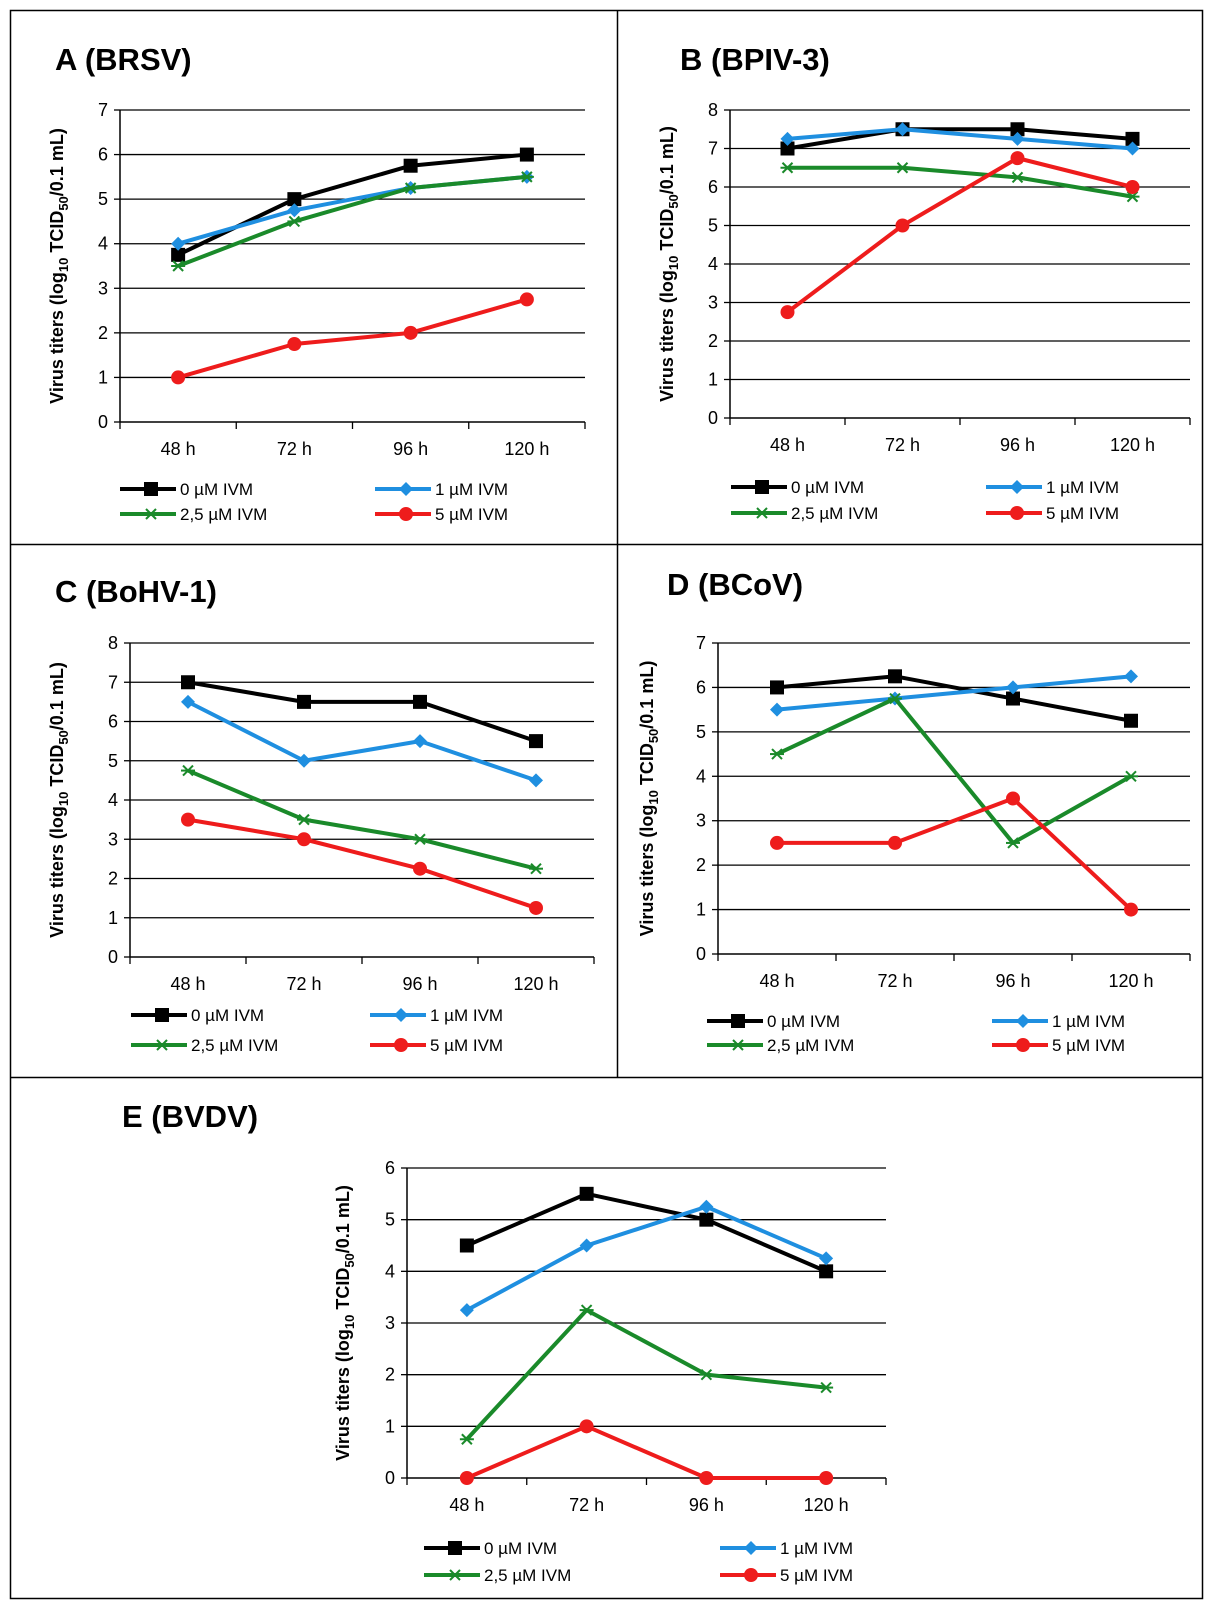 This screenshot has width=1210, height=1605. Describe the element at coordinates (755, 59) in the screenshot. I see `panel-title: B (BPIV-3)` at that location.